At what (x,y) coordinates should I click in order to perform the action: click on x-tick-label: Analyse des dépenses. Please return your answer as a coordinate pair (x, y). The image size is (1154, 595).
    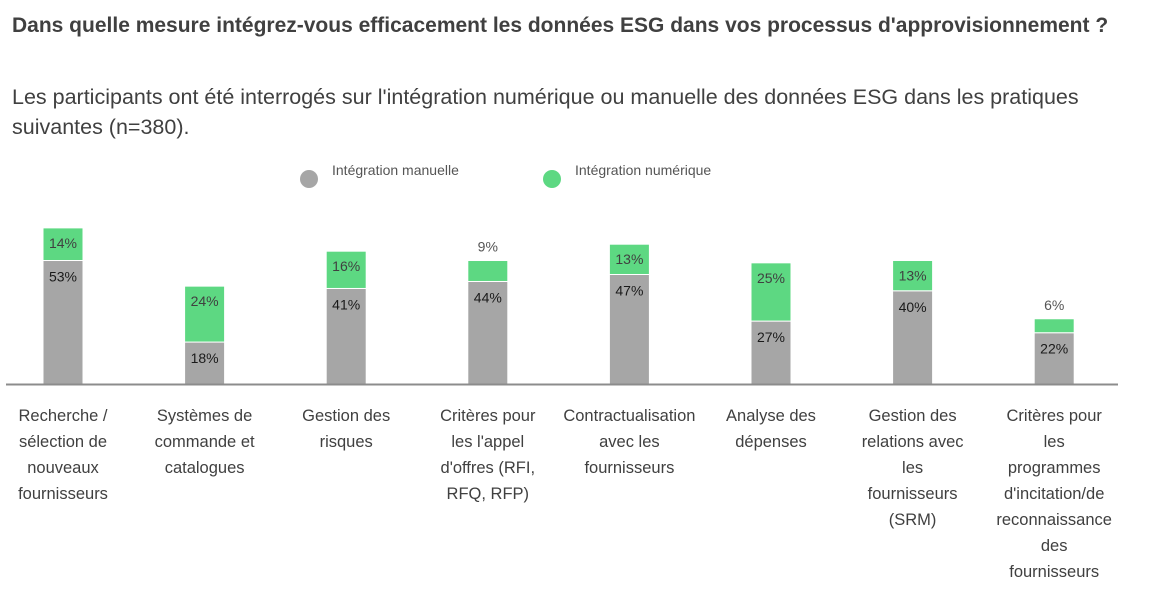
    Looking at the image, I should click on (771, 429).